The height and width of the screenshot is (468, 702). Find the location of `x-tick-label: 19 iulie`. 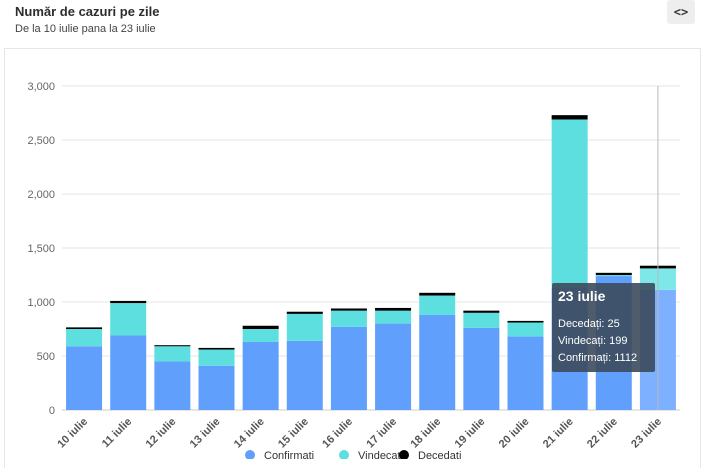

x-tick-label: 19 iulie is located at coordinates (470, 433).